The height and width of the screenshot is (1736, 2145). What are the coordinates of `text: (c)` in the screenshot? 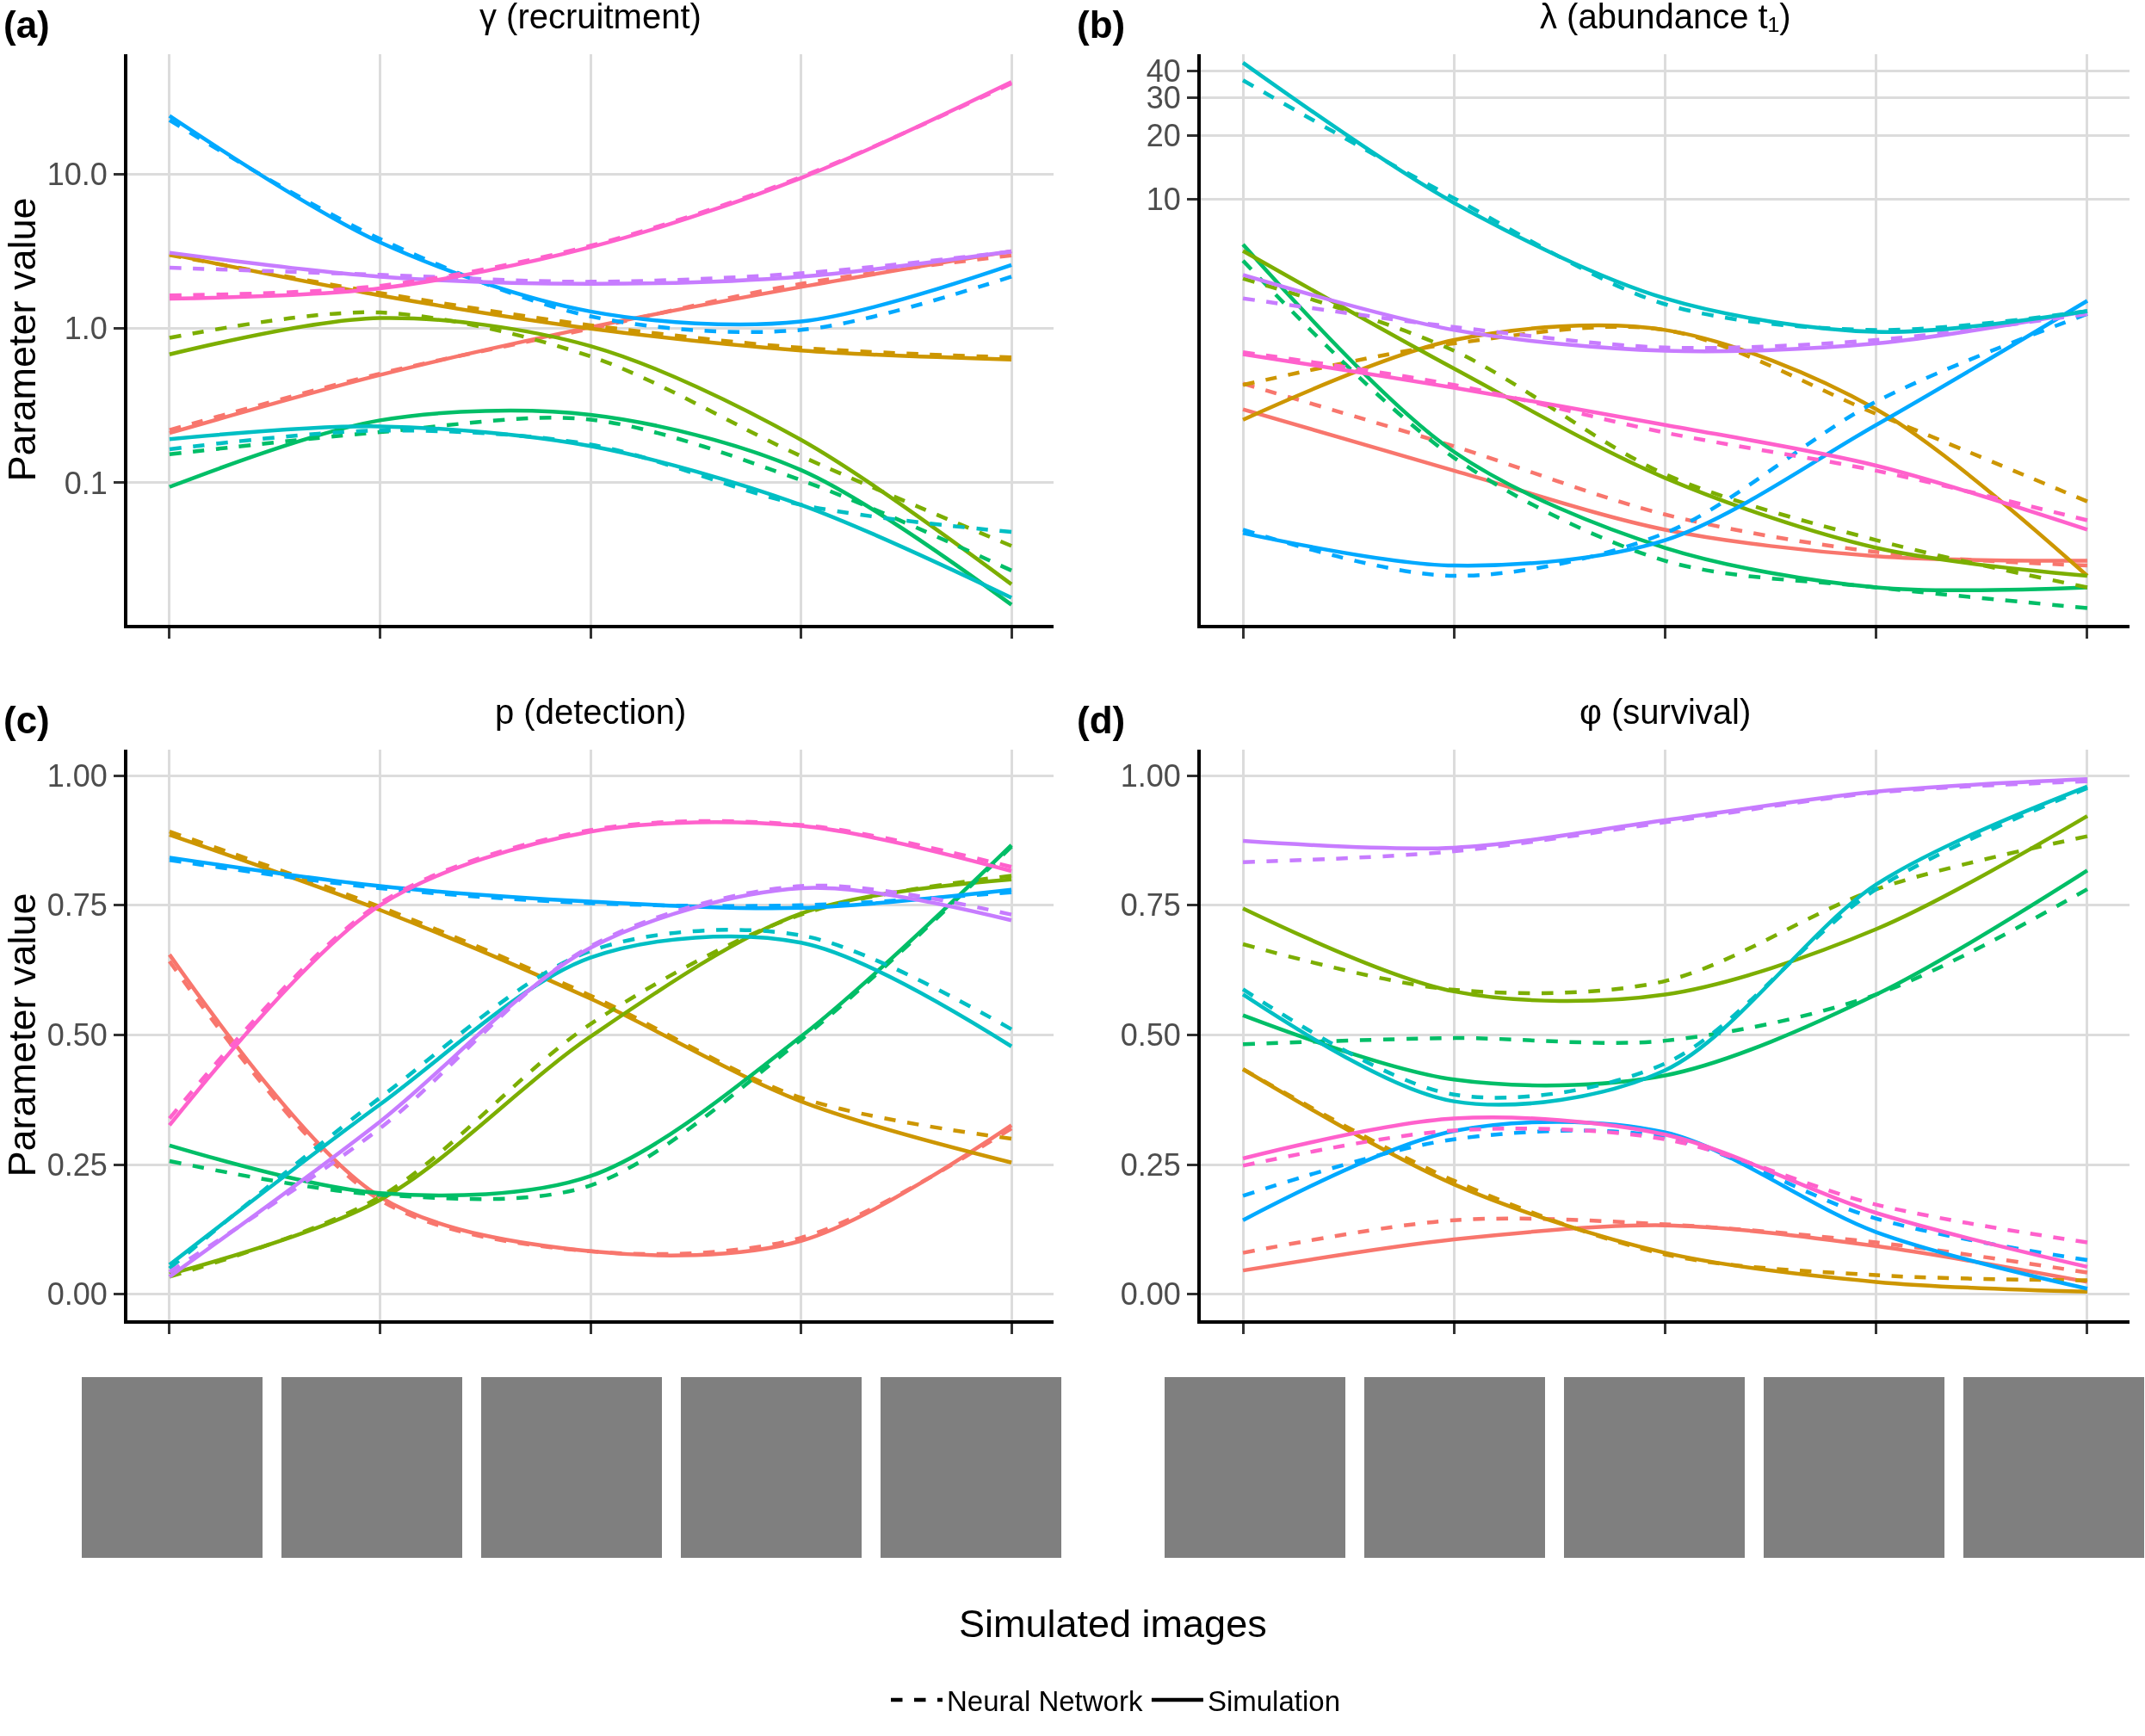 It's located at (26, 720).